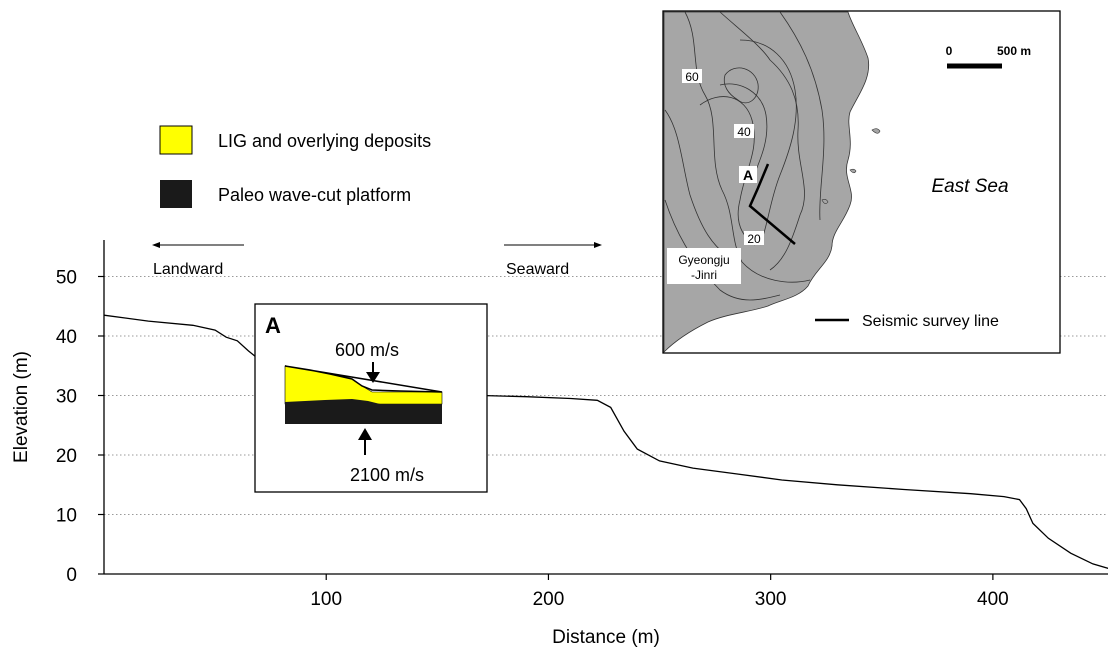  What do you see at coordinates (198, 245) in the screenshot?
I see `landward-arrow` at bounding box center [198, 245].